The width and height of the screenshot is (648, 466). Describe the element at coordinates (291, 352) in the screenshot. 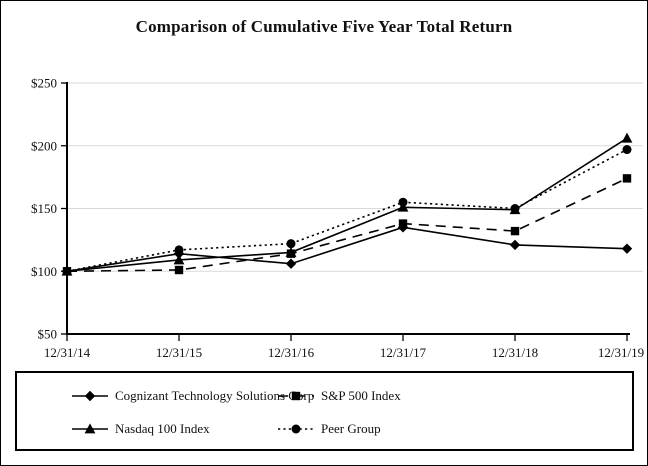

I see `svg-text: 12/31/16` at that location.